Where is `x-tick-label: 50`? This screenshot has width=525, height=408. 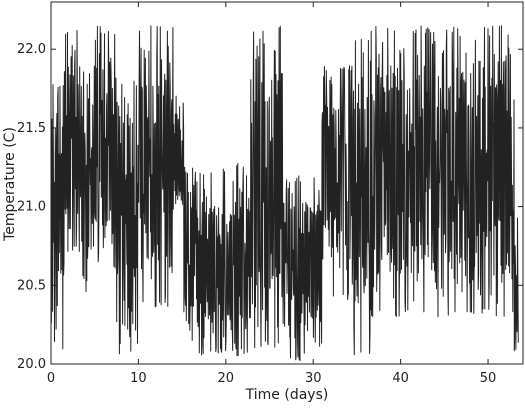
x-tick-label: 50 is located at coordinates (488, 378).